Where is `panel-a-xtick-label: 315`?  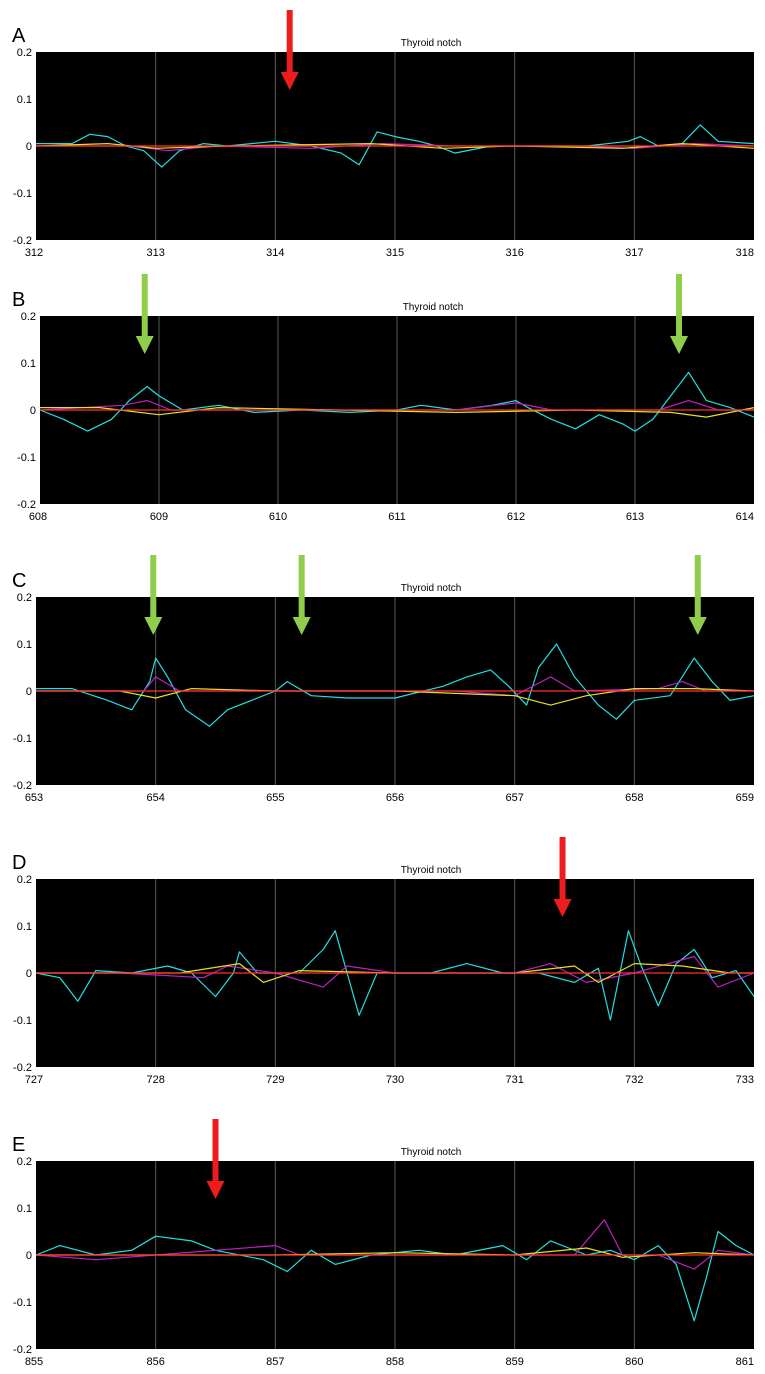 panel-a-xtick-label: 315 is located at coordinates (395, 253).